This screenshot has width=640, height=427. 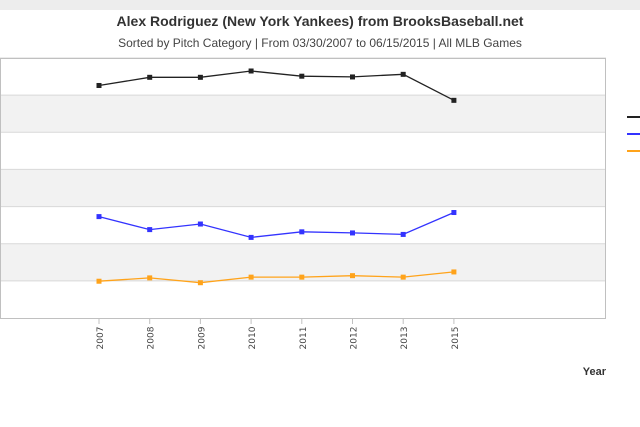 I want to click on x-axis-label: Year, so click(x=594, y=372).